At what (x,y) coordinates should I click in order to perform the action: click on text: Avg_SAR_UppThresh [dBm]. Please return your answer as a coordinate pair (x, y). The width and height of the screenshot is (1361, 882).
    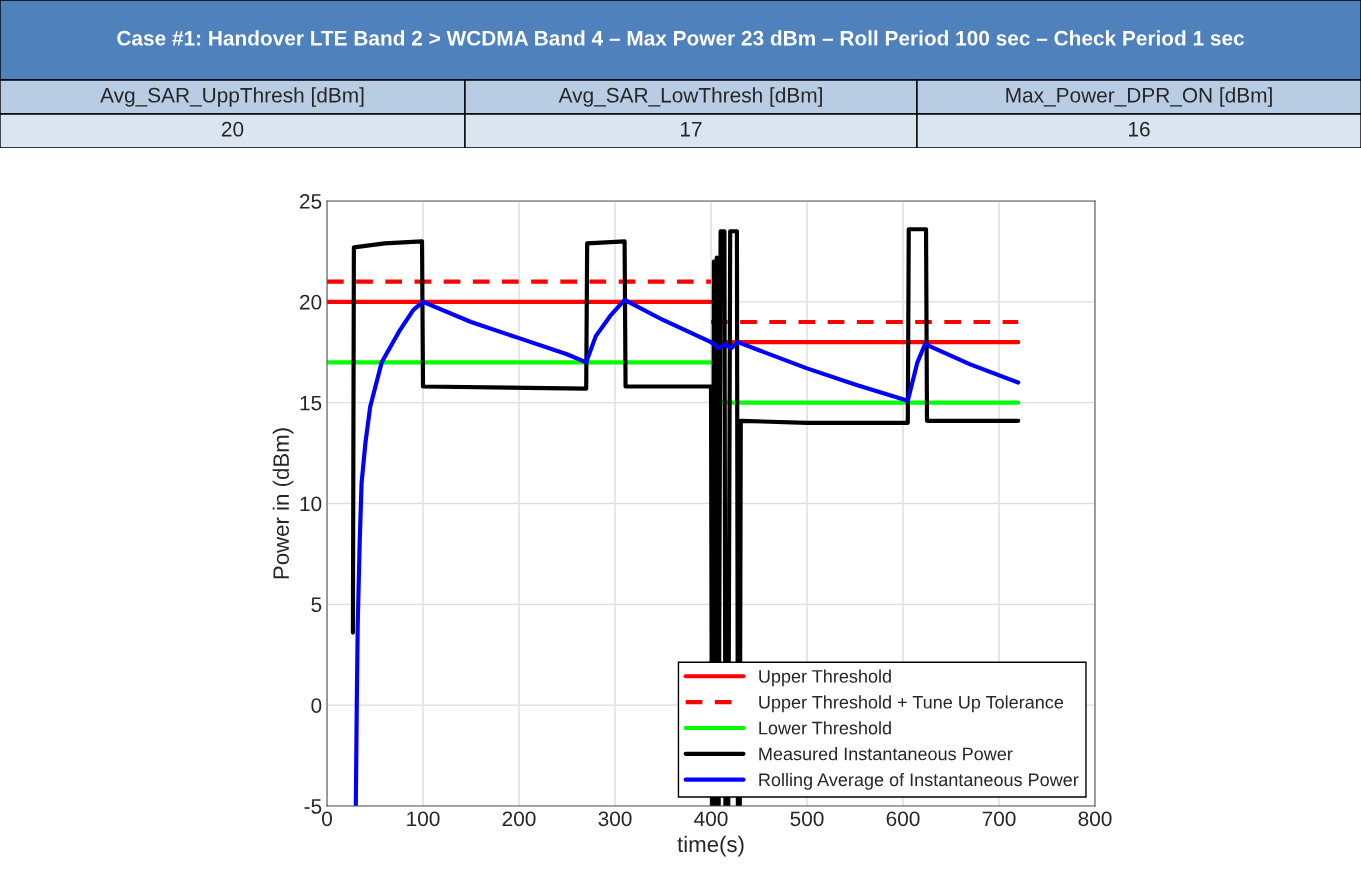
    Looking at the image, I should click on (232, 97).